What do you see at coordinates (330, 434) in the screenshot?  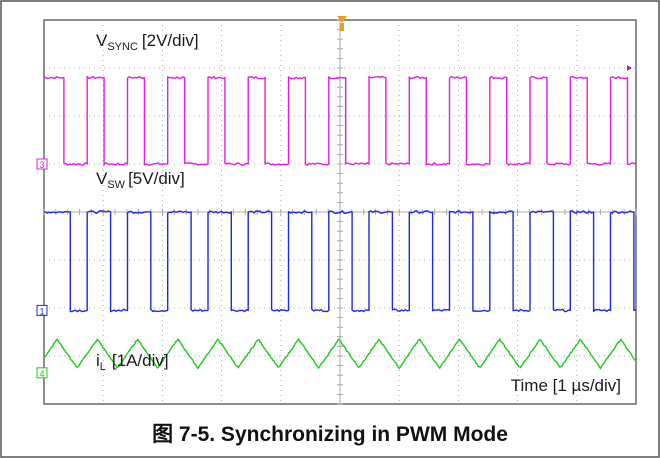 I see `figure-caption: 图 7-5. Synchronizing in PWM Mode` at bounding box center [330, 434].